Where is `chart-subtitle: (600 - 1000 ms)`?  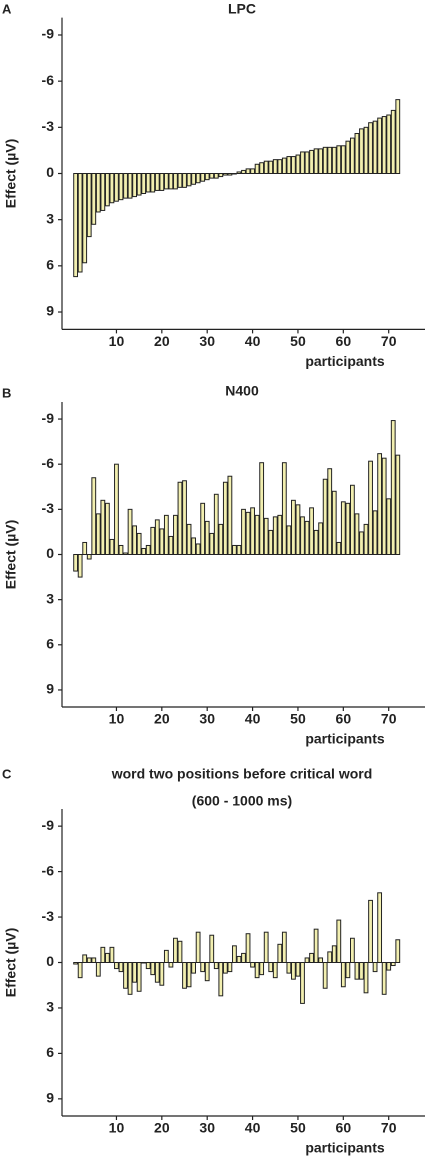
chart-subtitle: (600 - 1000 ms) is located at coordinates (242, 801).